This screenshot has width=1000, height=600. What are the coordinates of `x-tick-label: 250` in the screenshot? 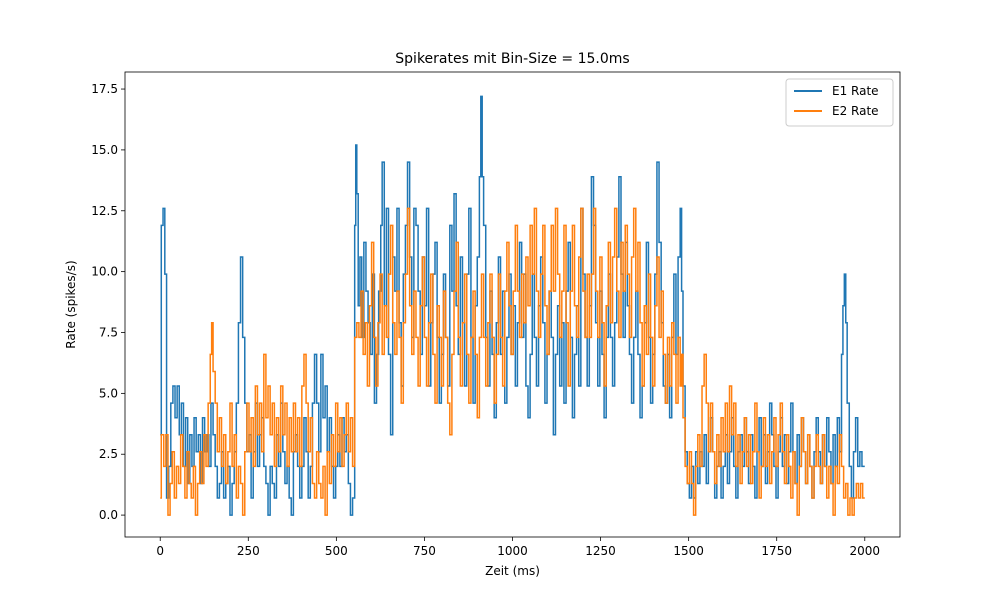 It's located at (248, 551).